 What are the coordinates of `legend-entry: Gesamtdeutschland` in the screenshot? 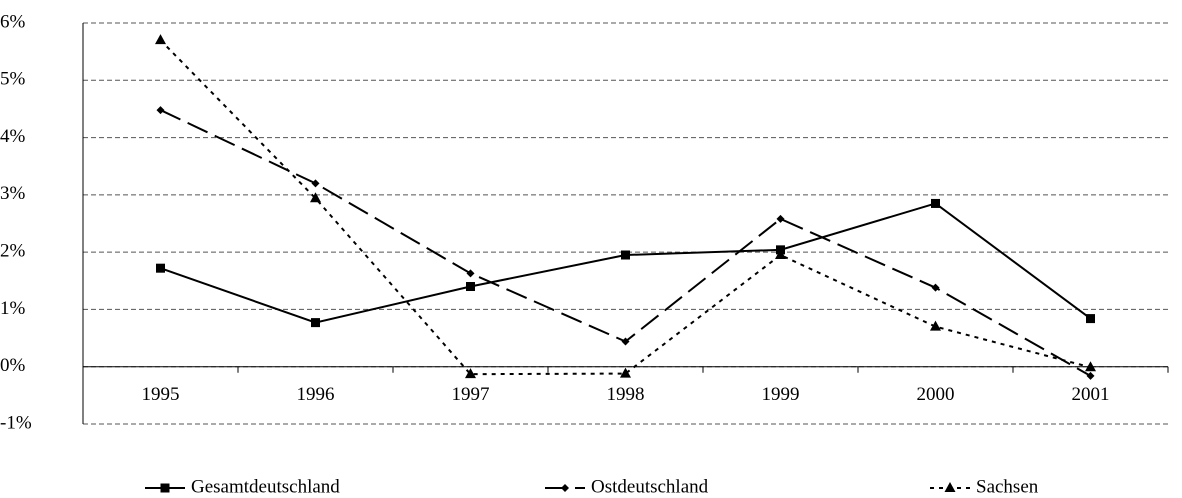 It's located at (242, 486).